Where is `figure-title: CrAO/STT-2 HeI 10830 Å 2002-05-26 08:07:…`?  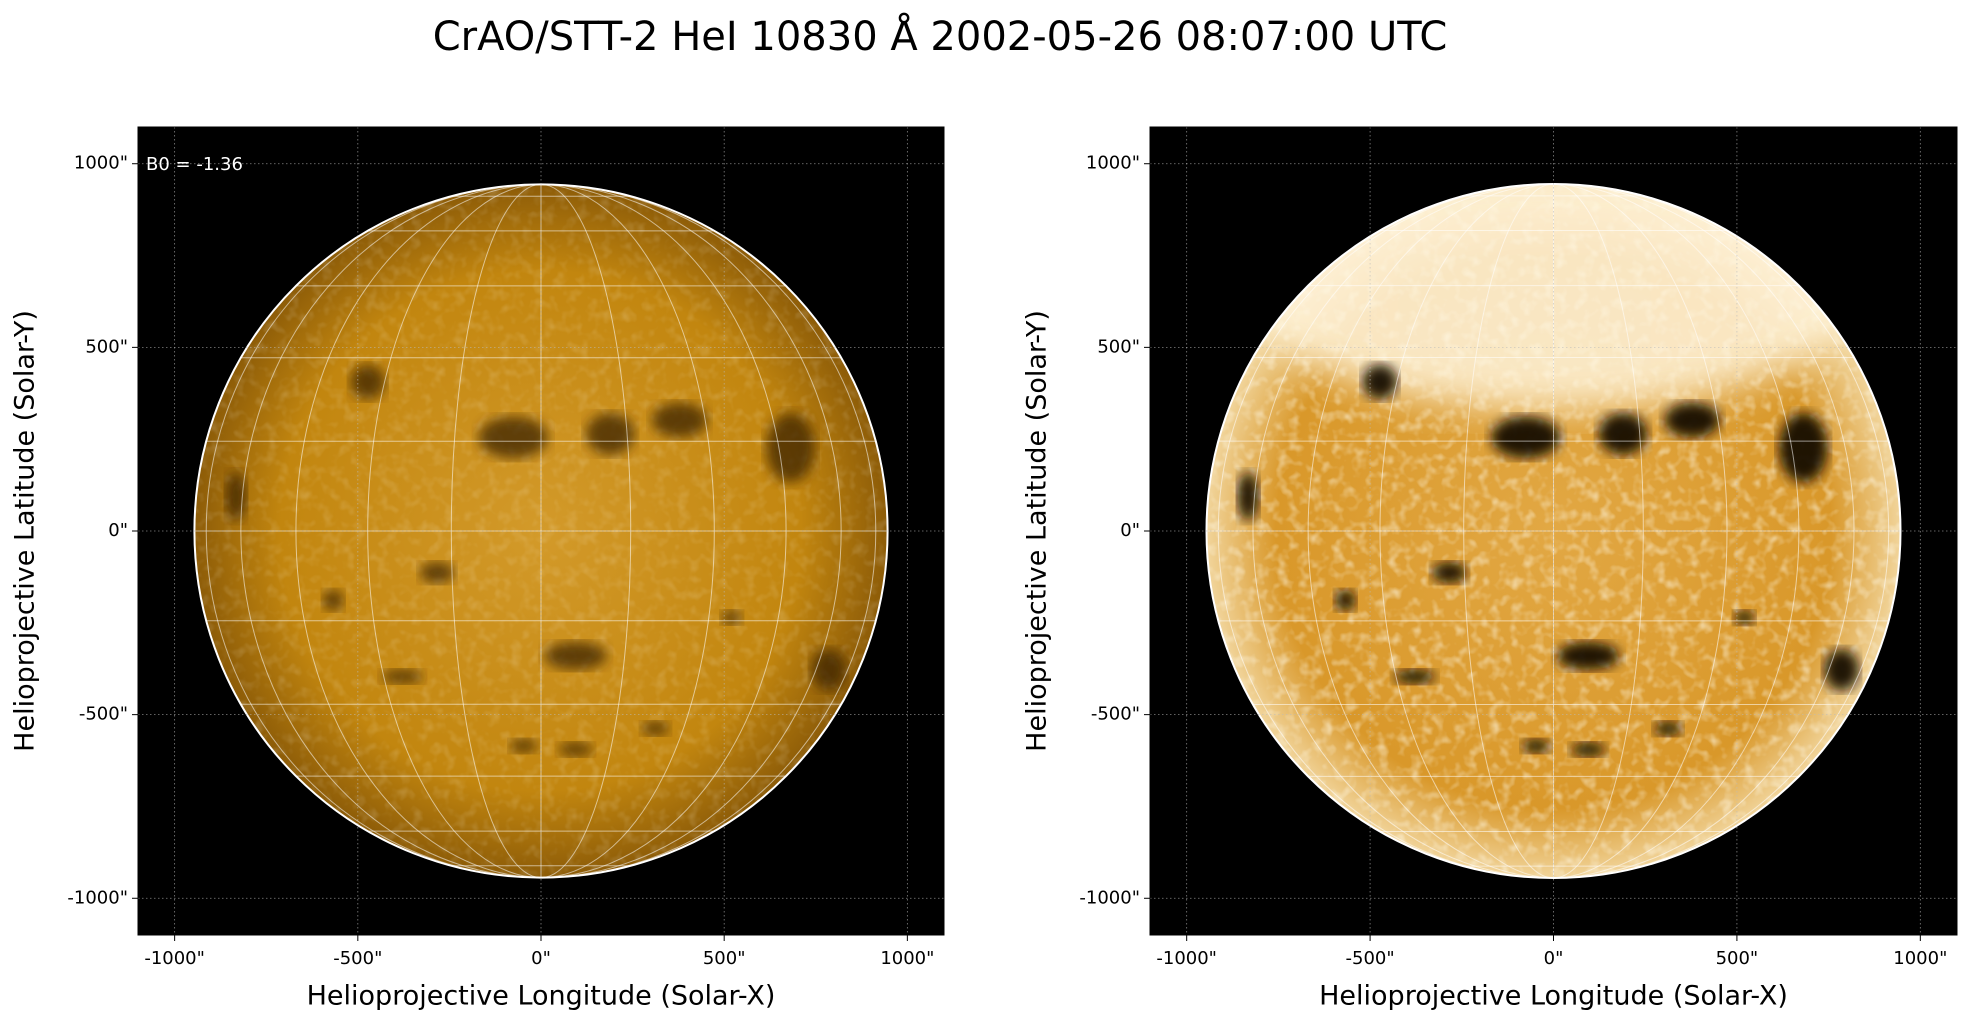
figure-title: CrAO/STT-2 HeI 10830 Å 2002-05-26 08:07:… is located at coordinates (940, 36).